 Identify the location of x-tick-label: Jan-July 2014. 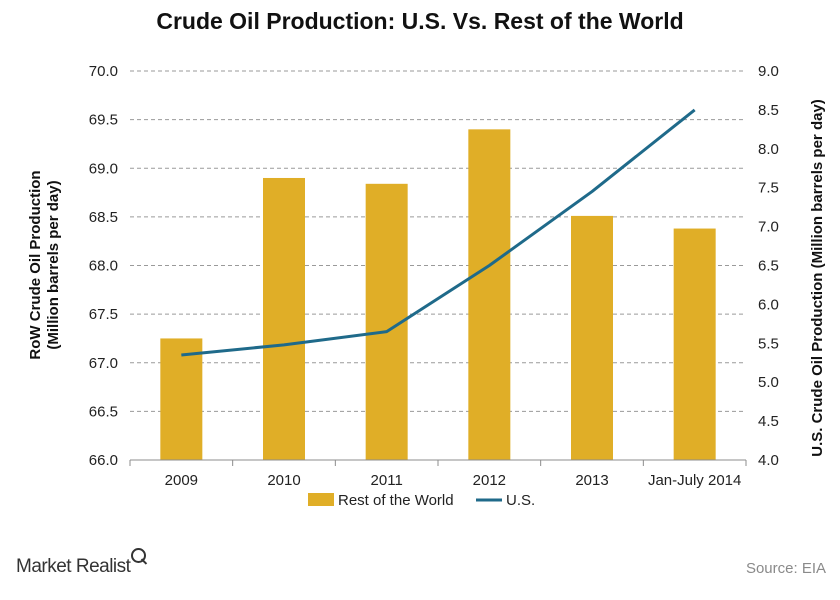
(694, 480).